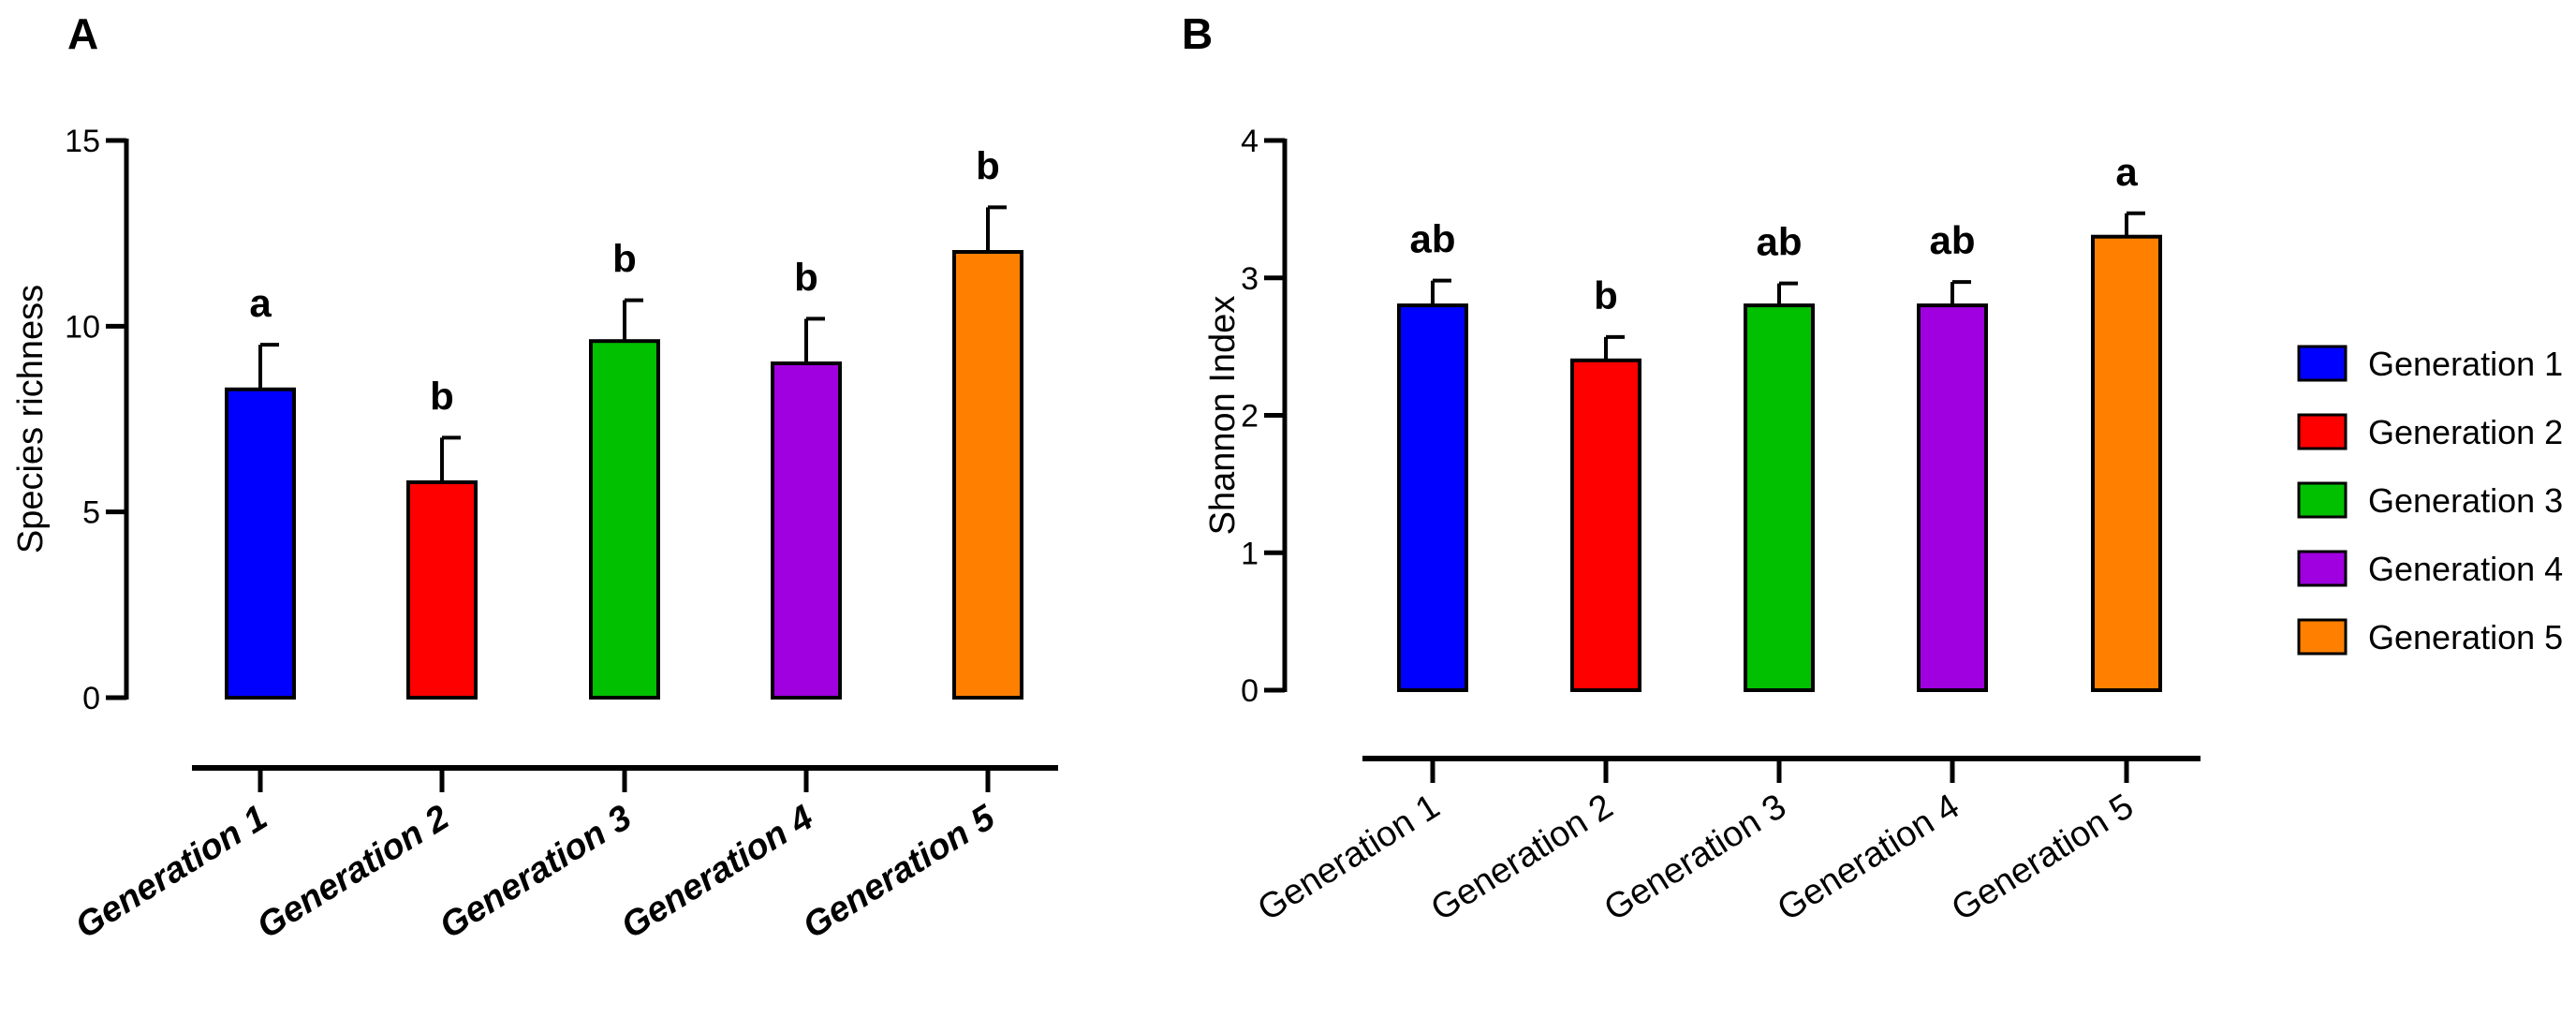 This screenshot has height=1017, width=2576. I want to click on panel-letter: B, so click(1197, 33).